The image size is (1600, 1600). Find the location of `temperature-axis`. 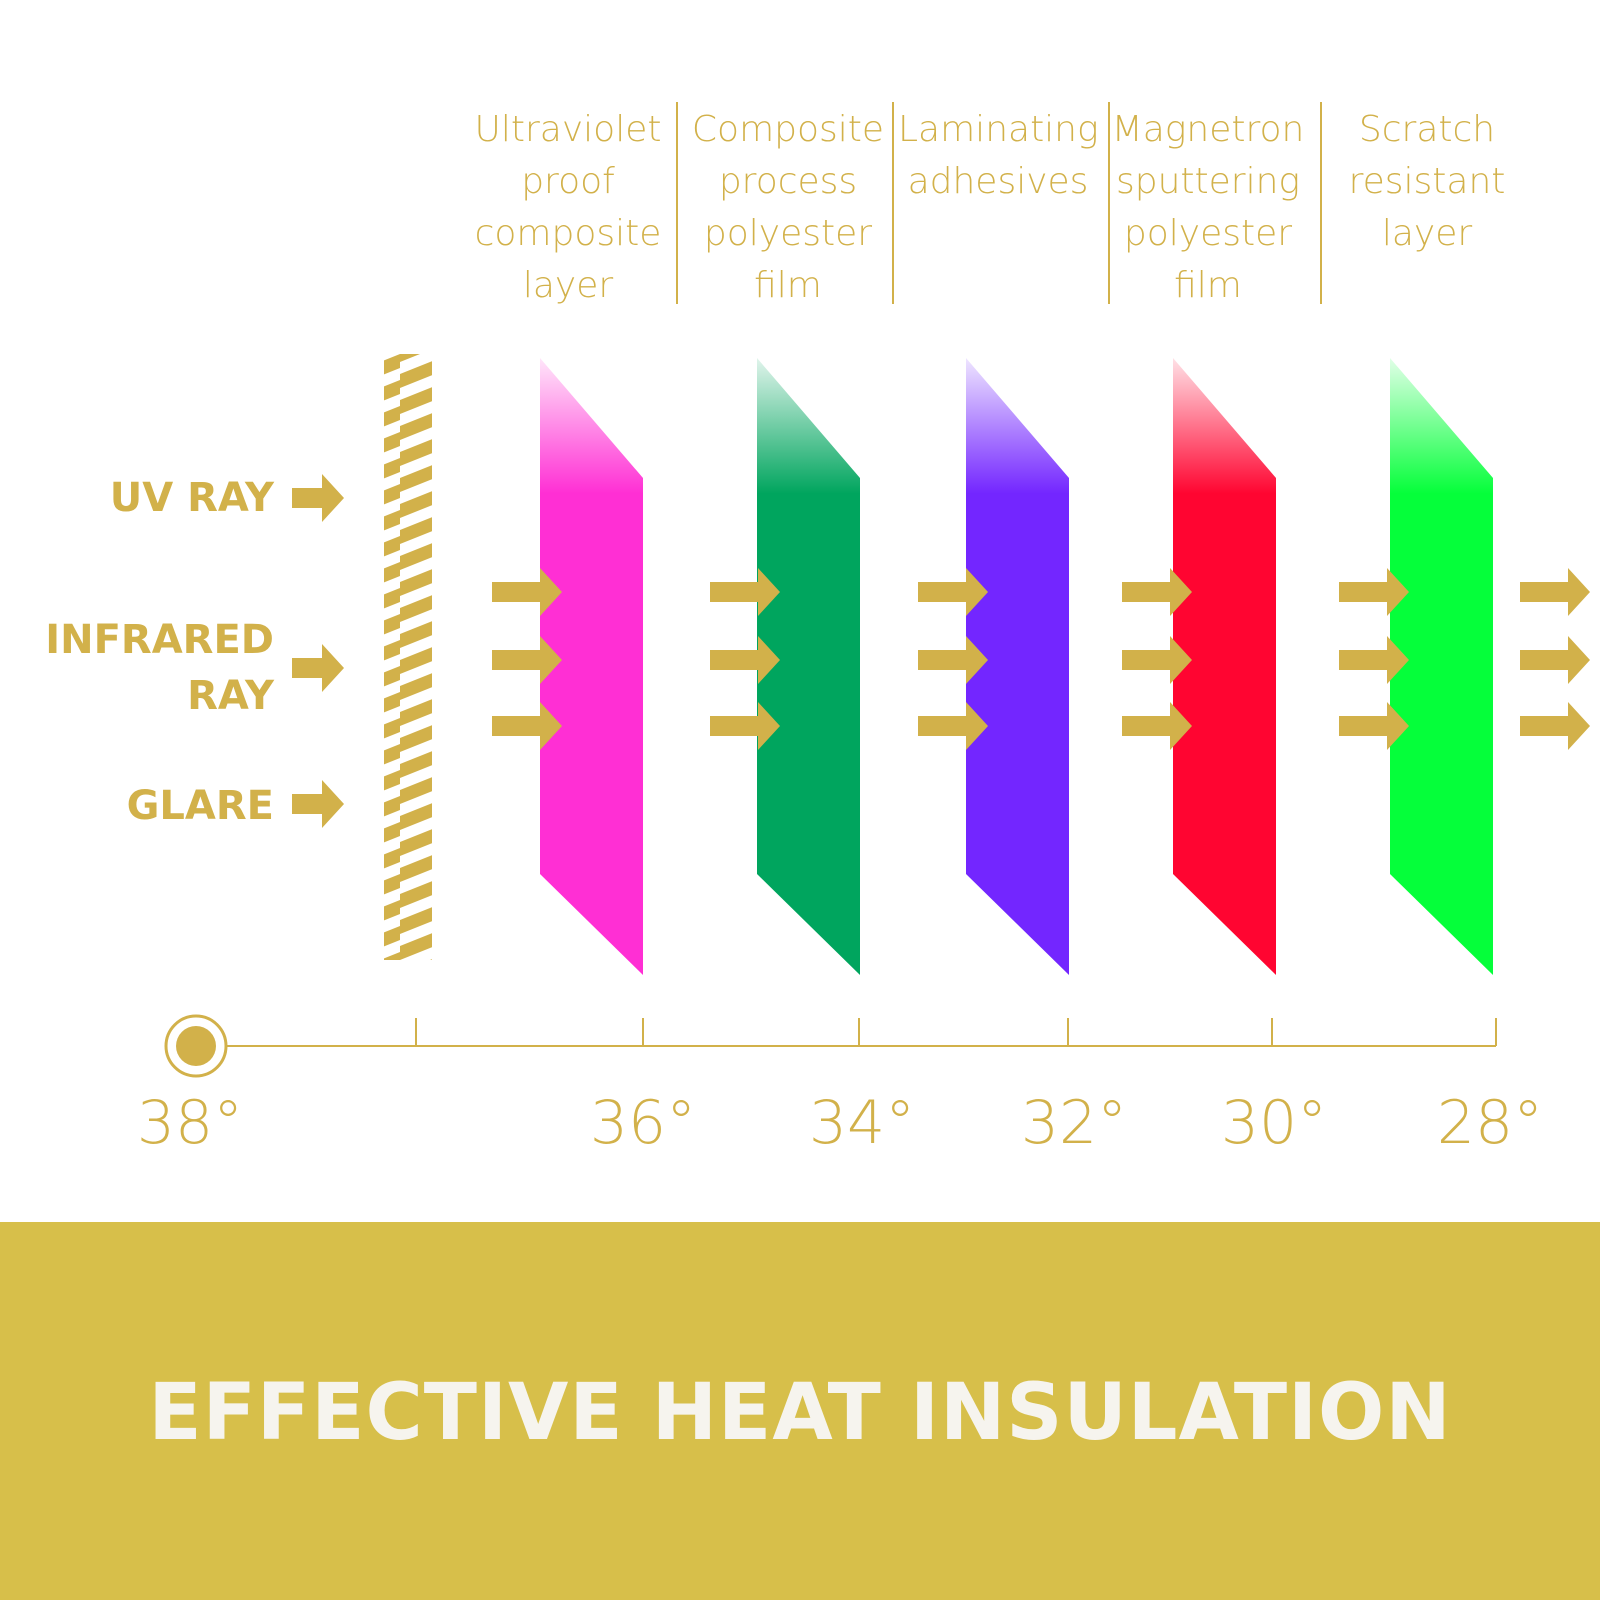

temperature-axis is located at coordinates (830, 1046).